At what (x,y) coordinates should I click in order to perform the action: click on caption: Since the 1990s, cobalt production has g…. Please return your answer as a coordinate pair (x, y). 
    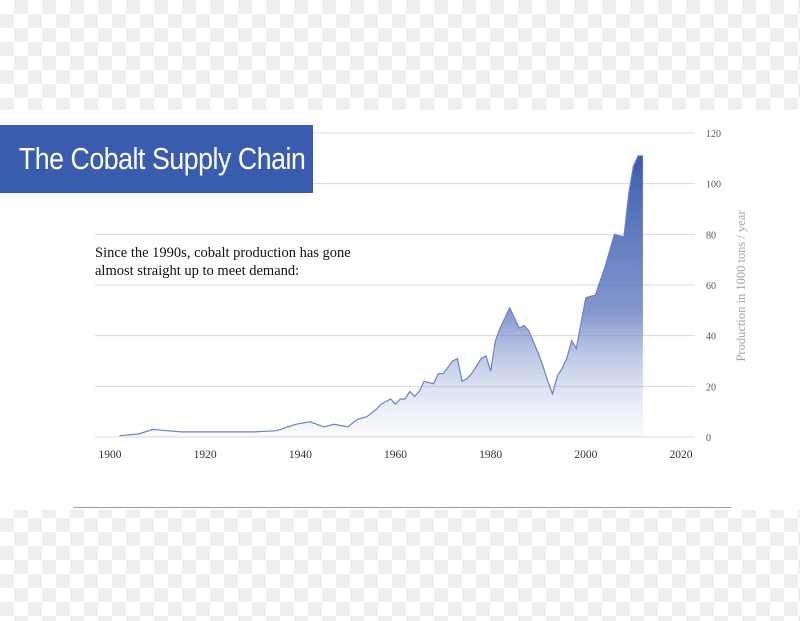
    Looking at the image, I should click on (255, 262).